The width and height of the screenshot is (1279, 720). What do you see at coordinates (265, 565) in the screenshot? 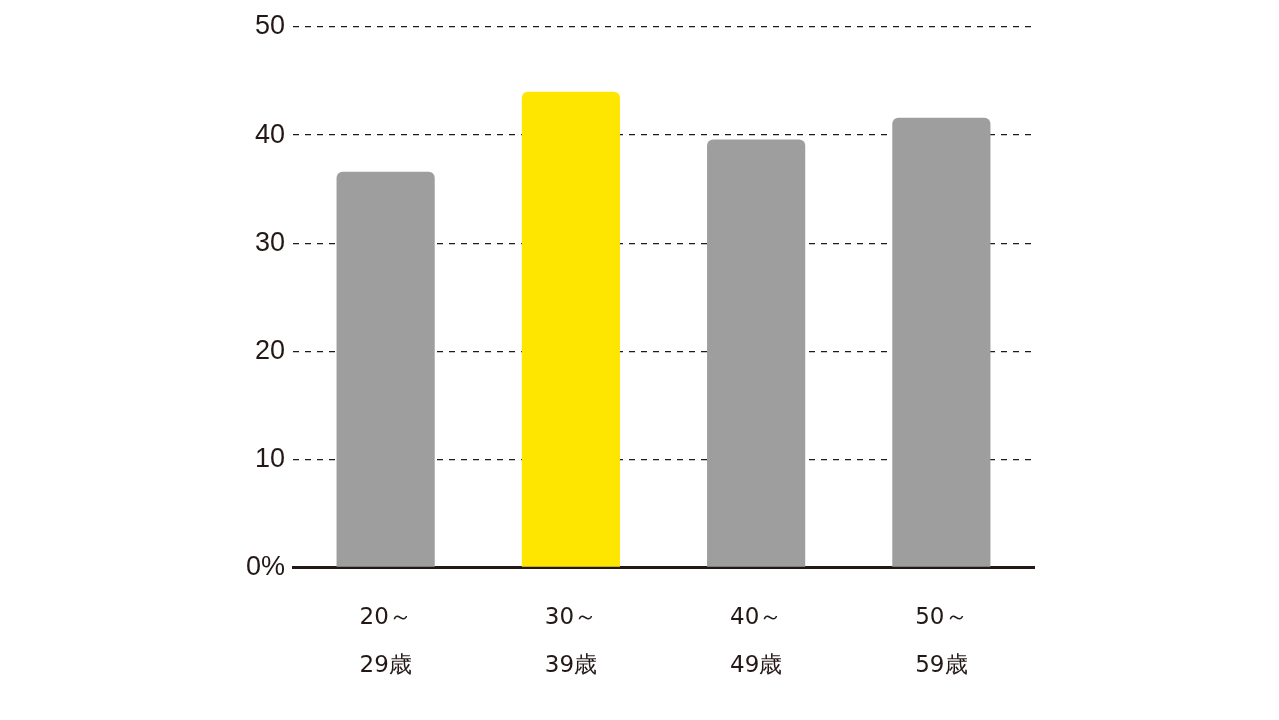
I see `y-tick-label: 0%` at bounding box center [265, 565].